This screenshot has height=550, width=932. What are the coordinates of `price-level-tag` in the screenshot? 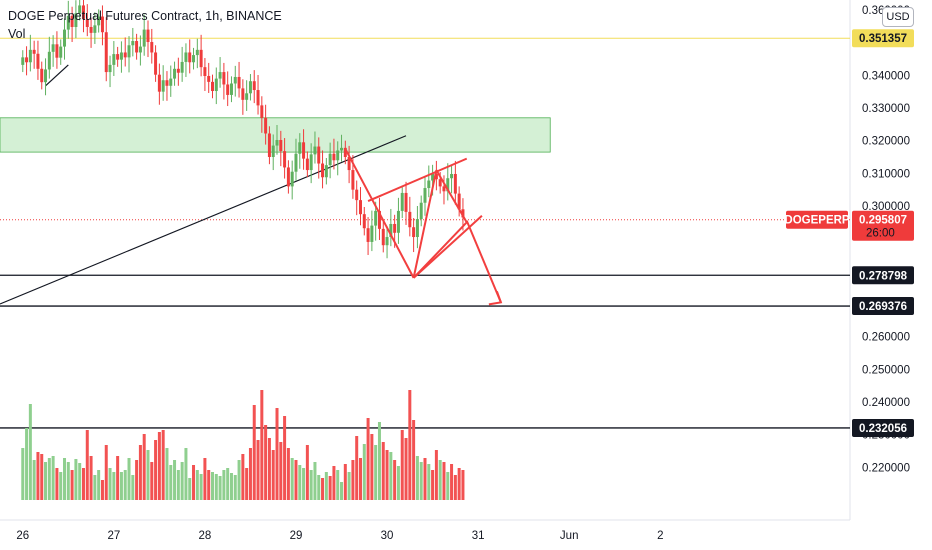 It's located at (883, 275).